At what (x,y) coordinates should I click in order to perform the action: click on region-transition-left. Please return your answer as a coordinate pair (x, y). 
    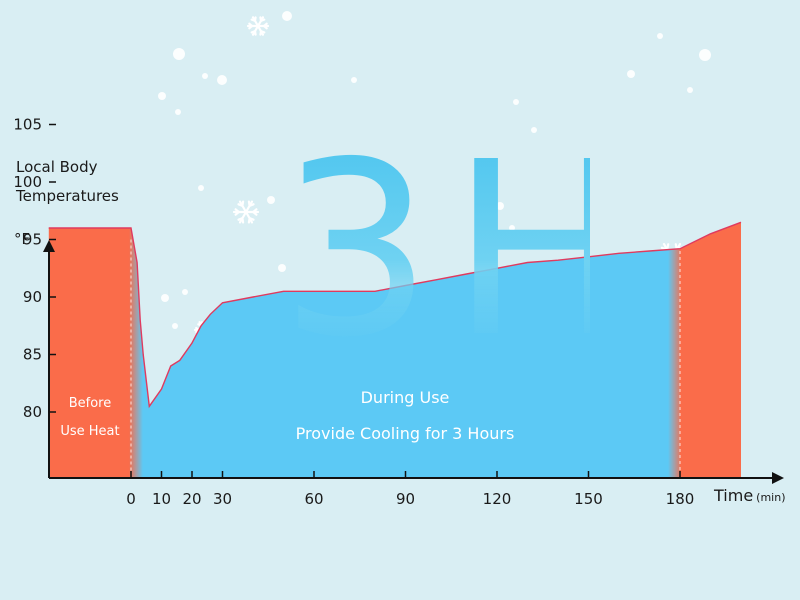
    Looking at the image, I should click on (136, 350).